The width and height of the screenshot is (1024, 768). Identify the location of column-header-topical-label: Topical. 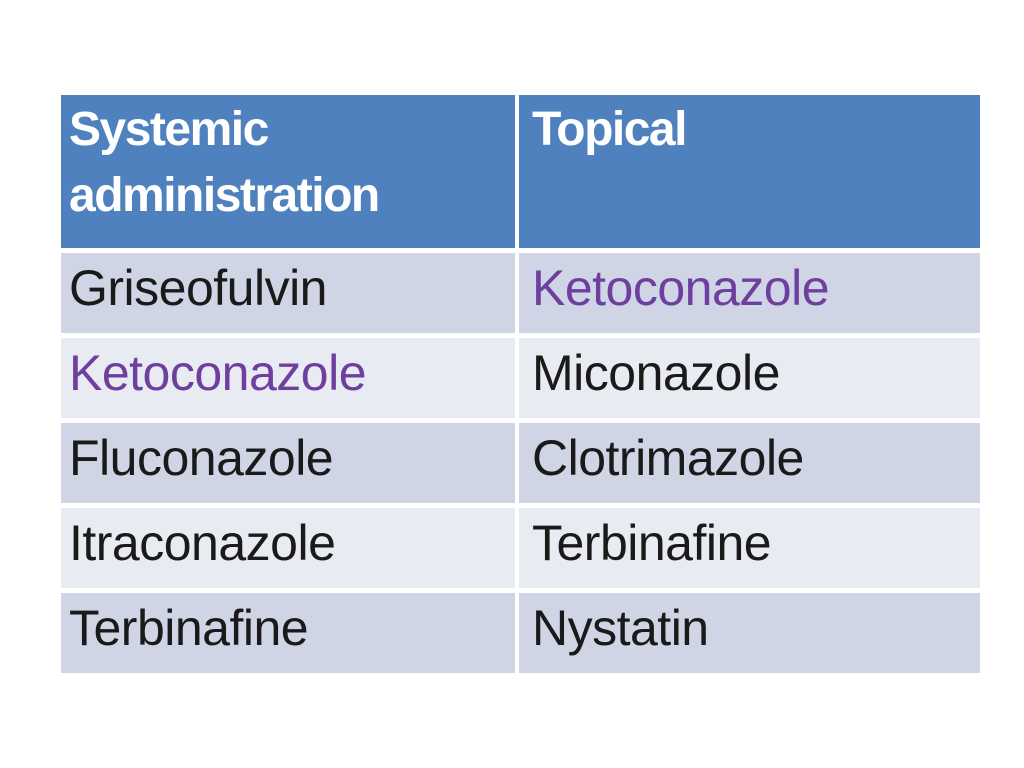
(609, 129).